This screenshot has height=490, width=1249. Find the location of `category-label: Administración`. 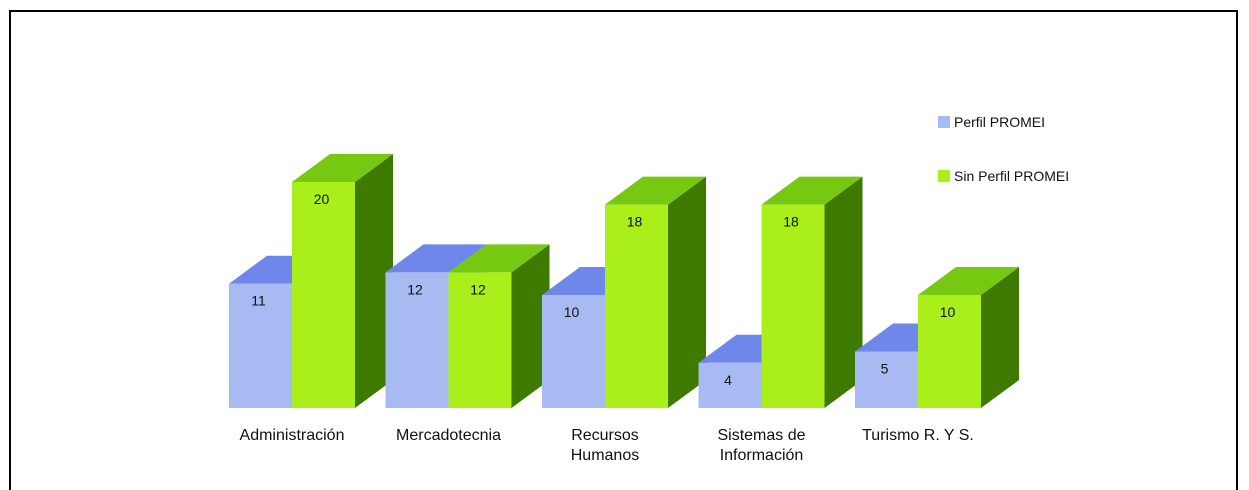

category-label: Administración is located at coordinates (292, 435).